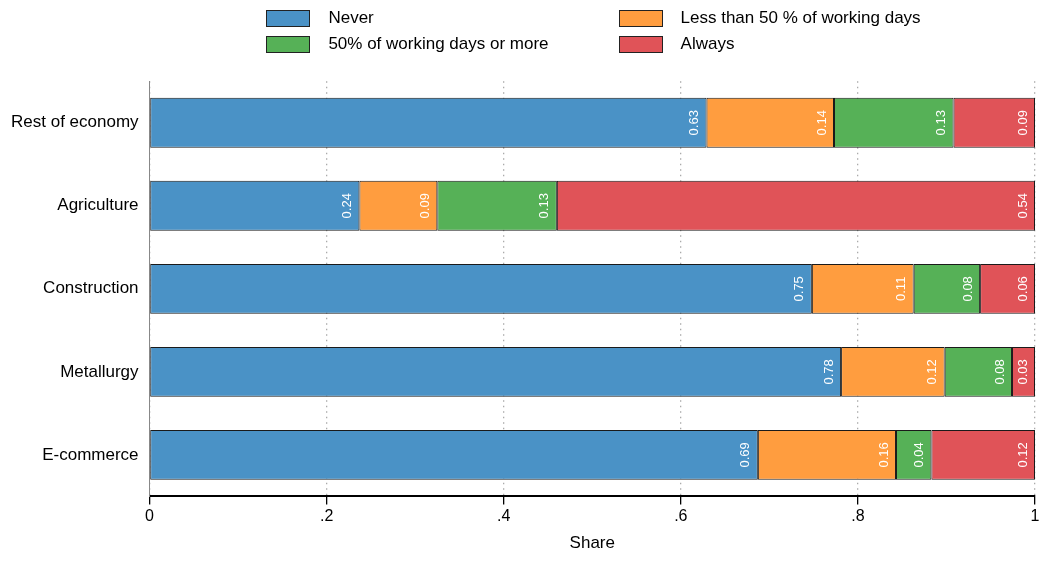 The height and width of the screenshot is (566, 1057). Describe the element at coordinates (883, 455) in the screenshot. I see `data-label: 0.16` at that location.